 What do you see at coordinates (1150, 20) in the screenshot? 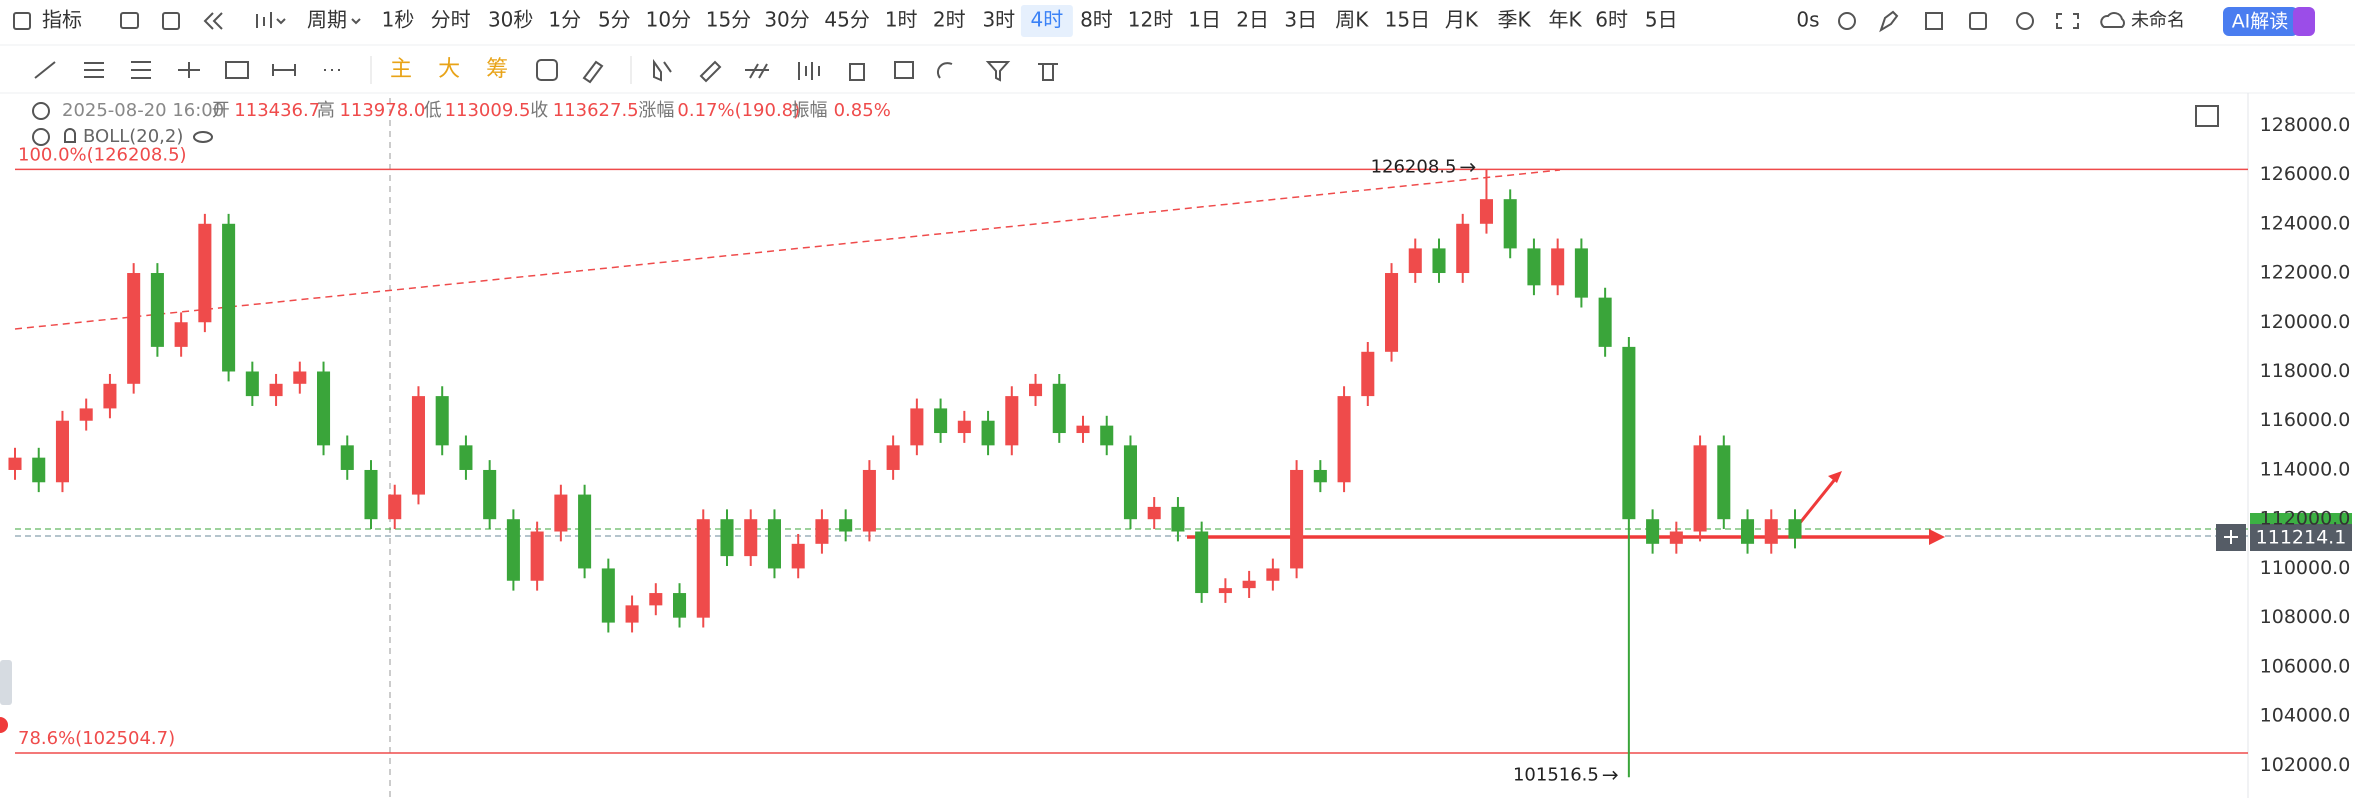
I see `interval-button: 12时` at bounding box center [1150, 20].